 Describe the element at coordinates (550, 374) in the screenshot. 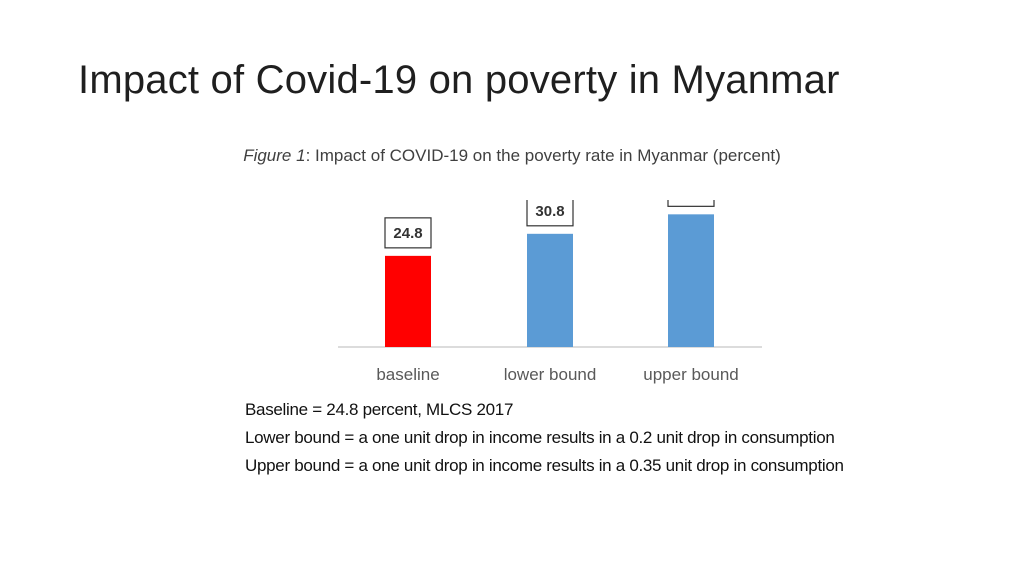

I see `category-label: lower bound` at that location.